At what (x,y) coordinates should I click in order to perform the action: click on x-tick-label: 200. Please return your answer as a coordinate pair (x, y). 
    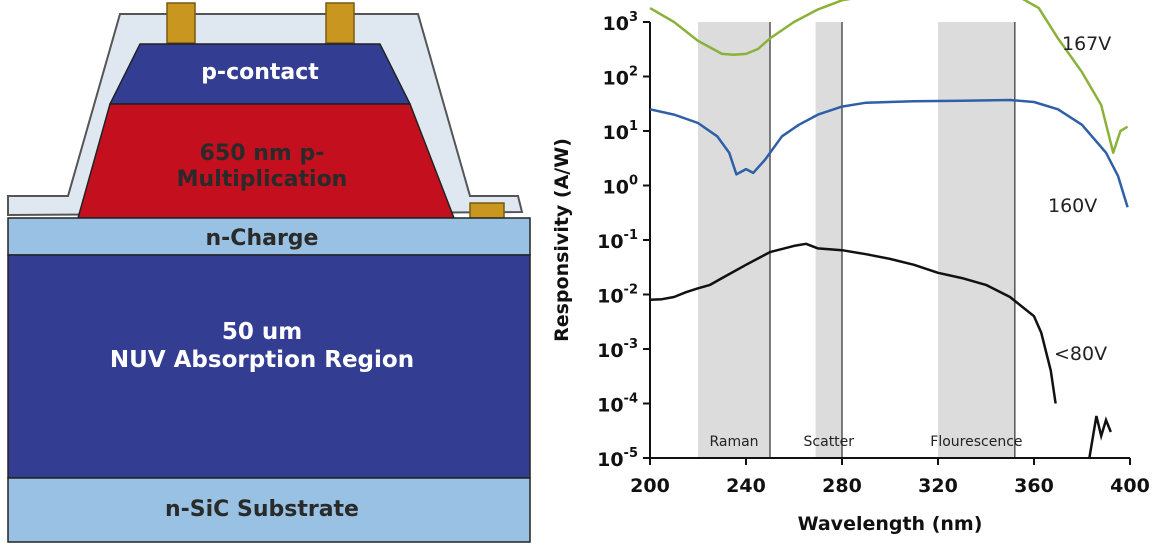
    Looking at the image, I should click on (650, 486).